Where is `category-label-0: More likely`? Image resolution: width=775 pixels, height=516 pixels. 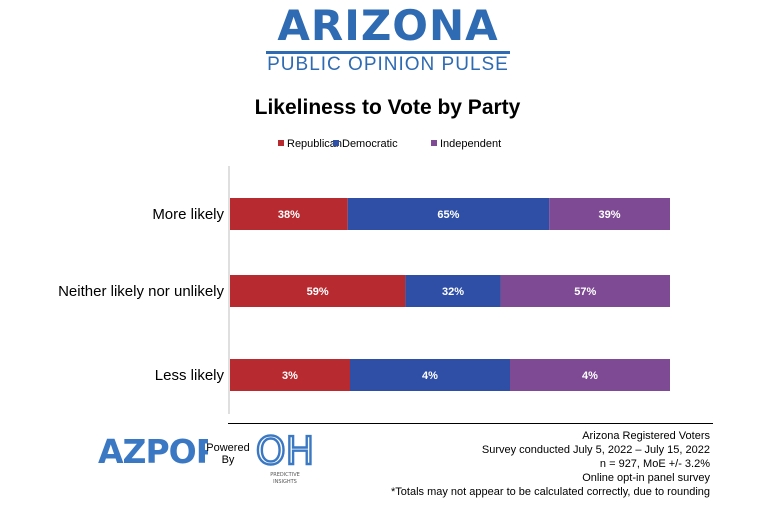 category-label-0: More likely is located at coordinates (188, 214).